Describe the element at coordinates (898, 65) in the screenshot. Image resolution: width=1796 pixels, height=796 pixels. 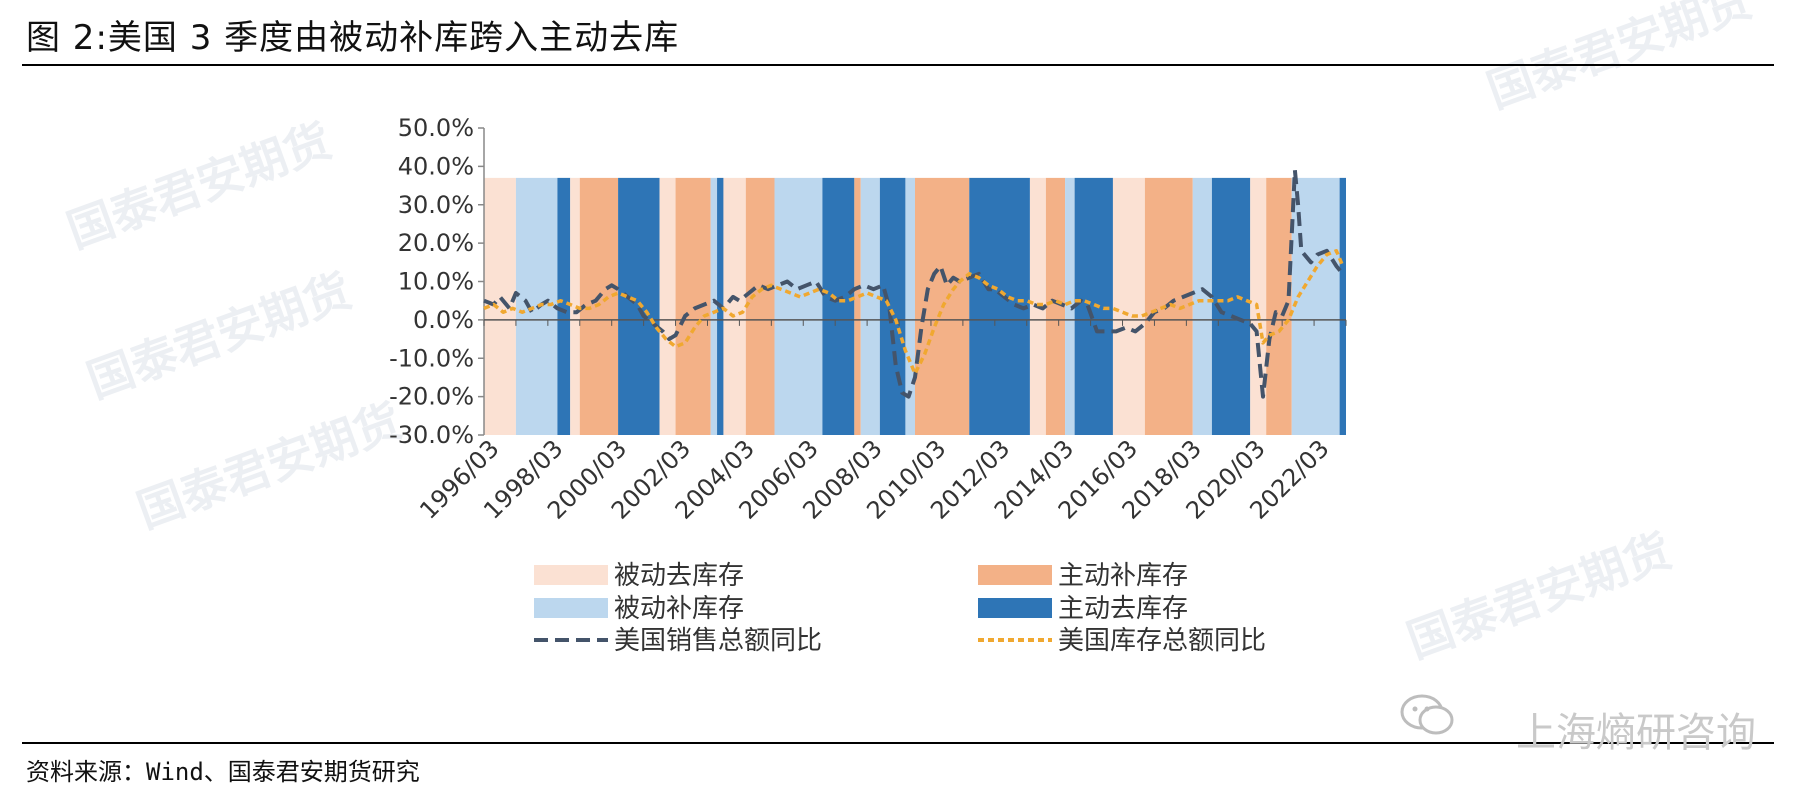
I see `top-rule` at that location.